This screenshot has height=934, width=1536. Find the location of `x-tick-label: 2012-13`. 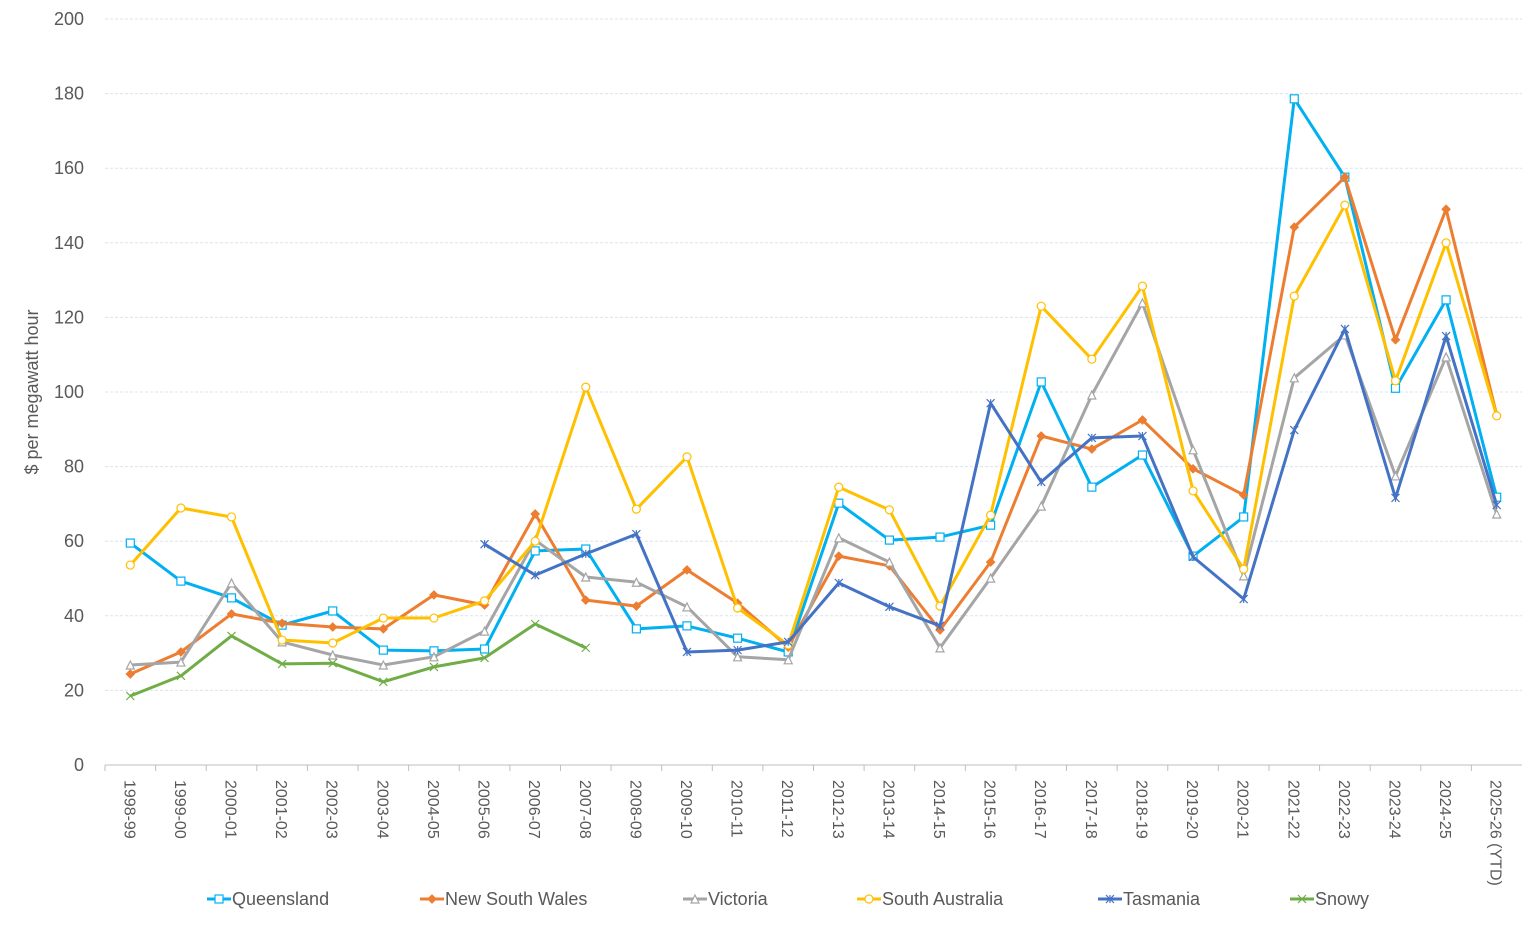

x-tick-label: 2012-13 is located at coordinates (837, 809).